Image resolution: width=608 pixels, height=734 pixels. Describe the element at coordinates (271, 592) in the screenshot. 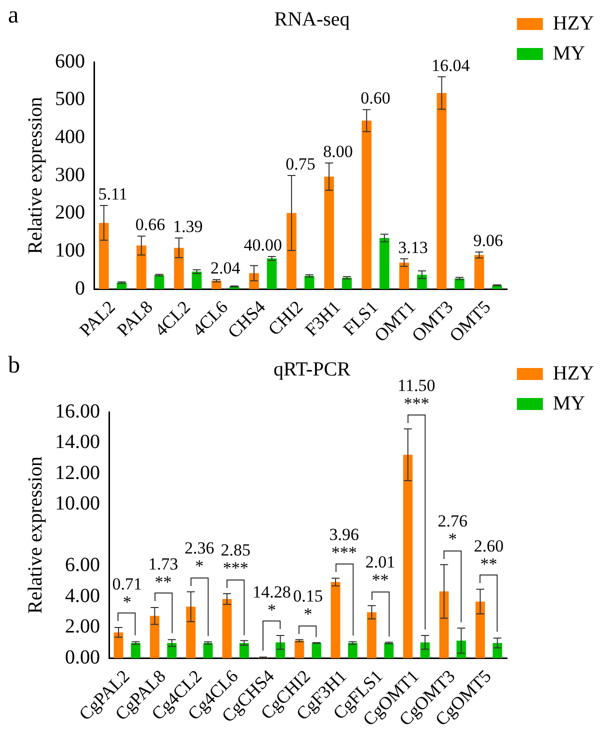

I see `annotation: 14.28` at that location.